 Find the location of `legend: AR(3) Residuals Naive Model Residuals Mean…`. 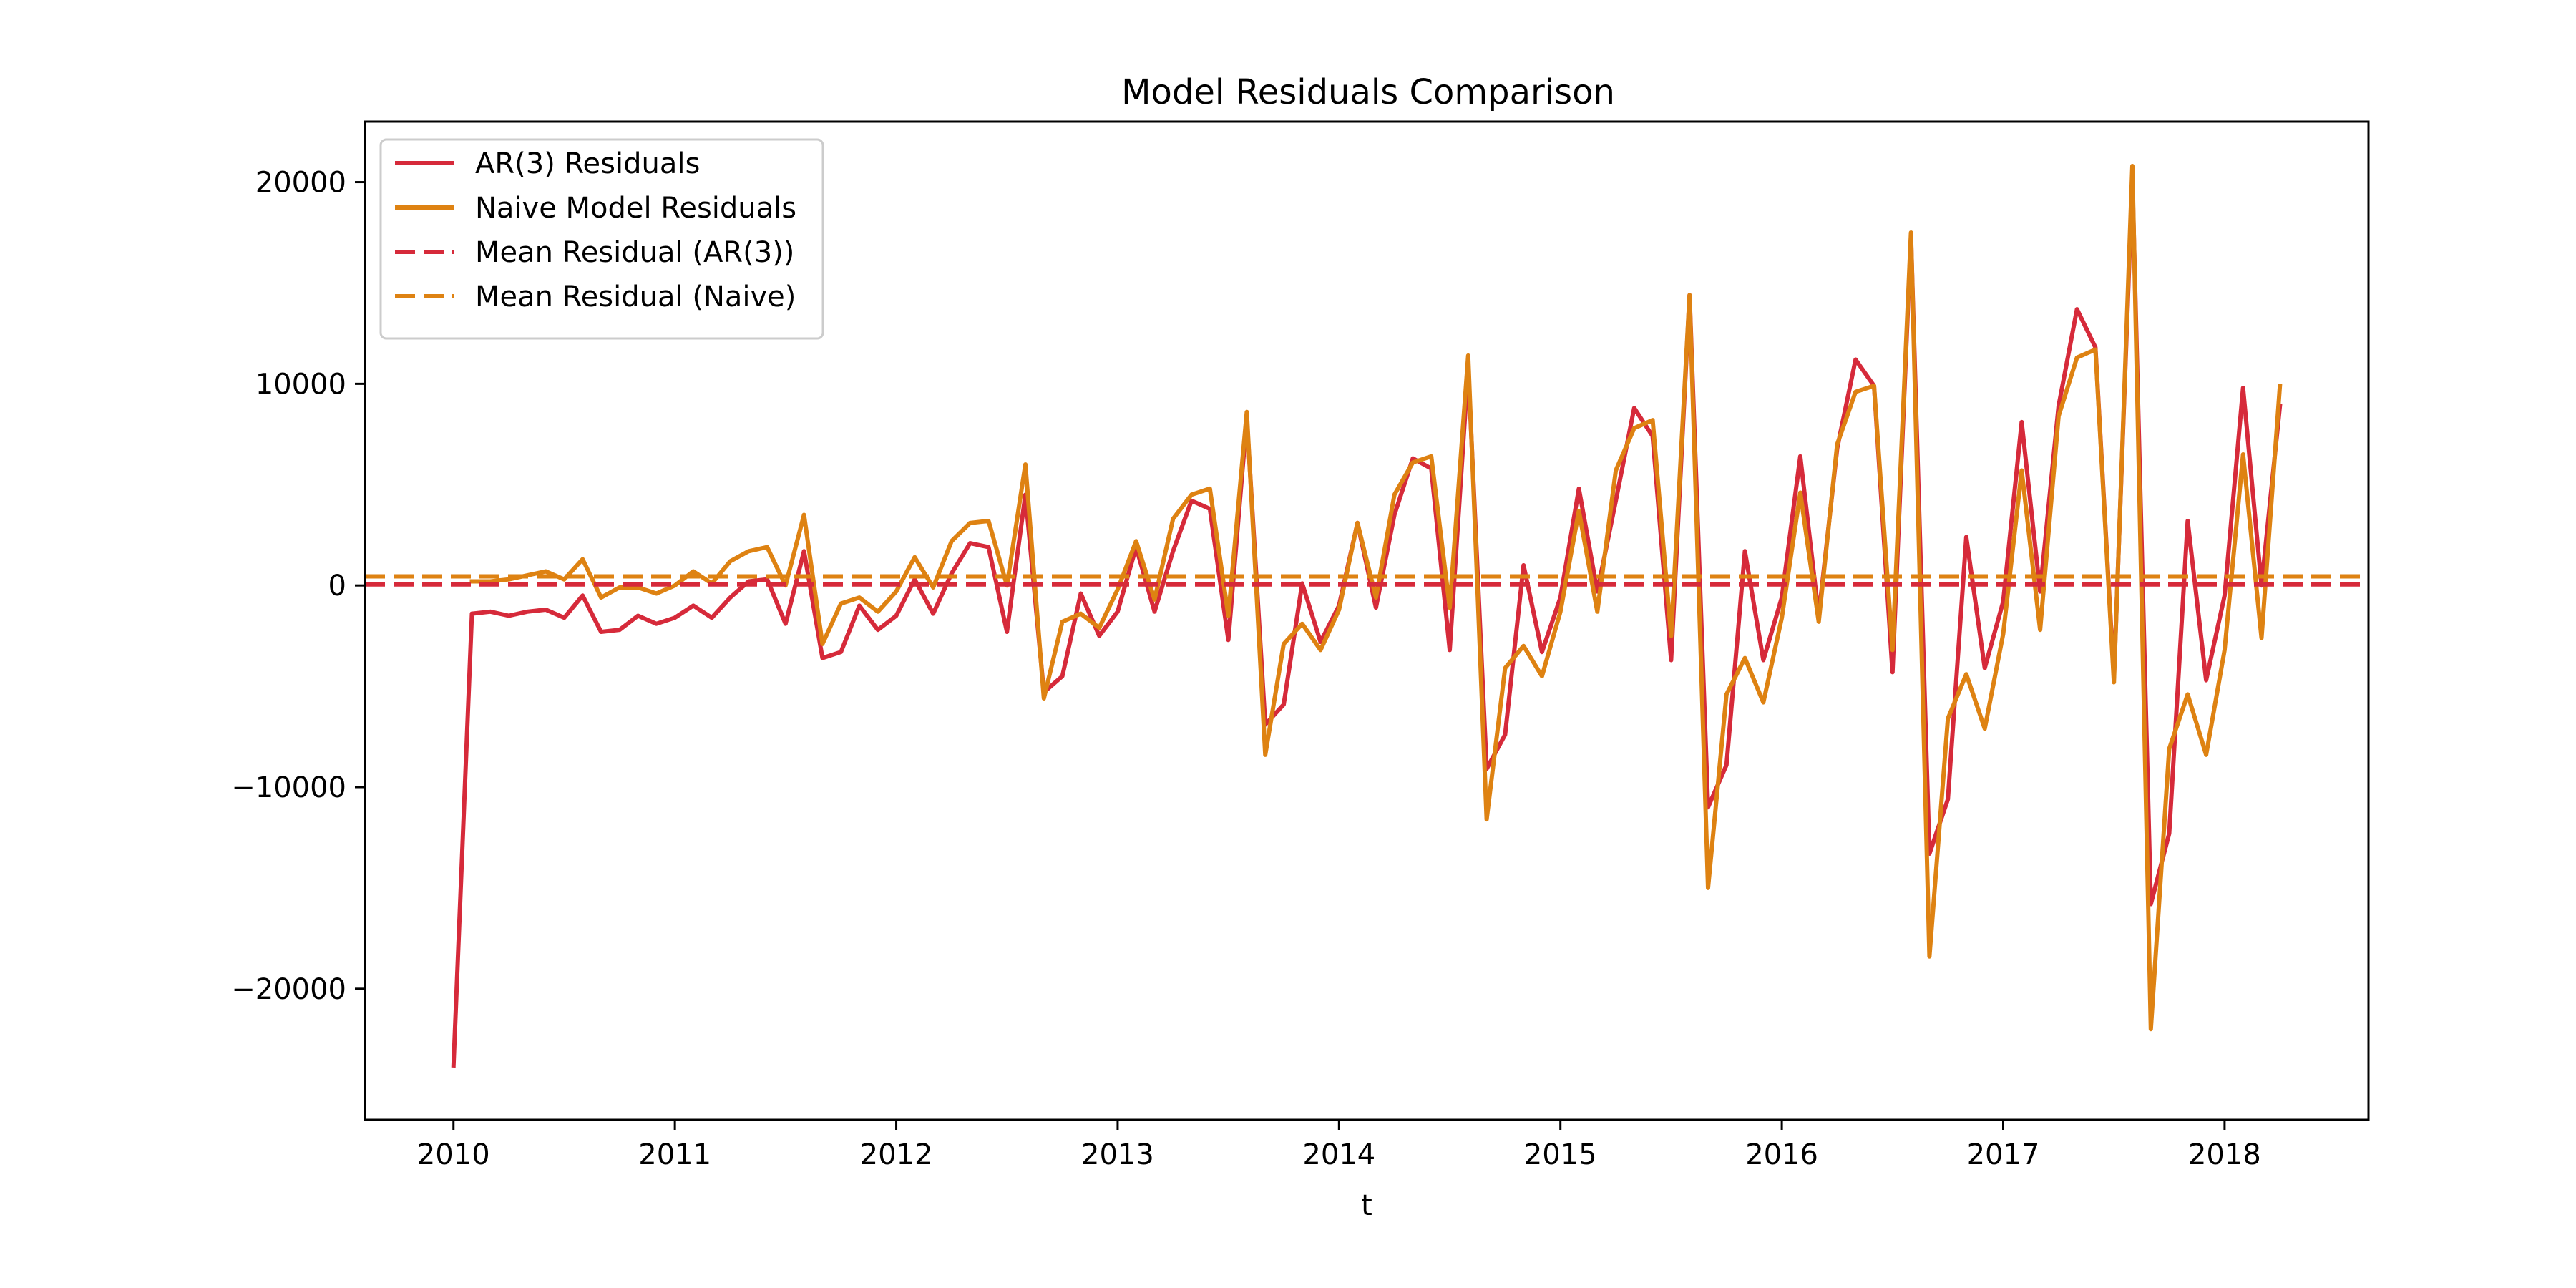

legend: AR(3) Residuals Naive Model Residuals Mean… is located at coordinates (601, 239).